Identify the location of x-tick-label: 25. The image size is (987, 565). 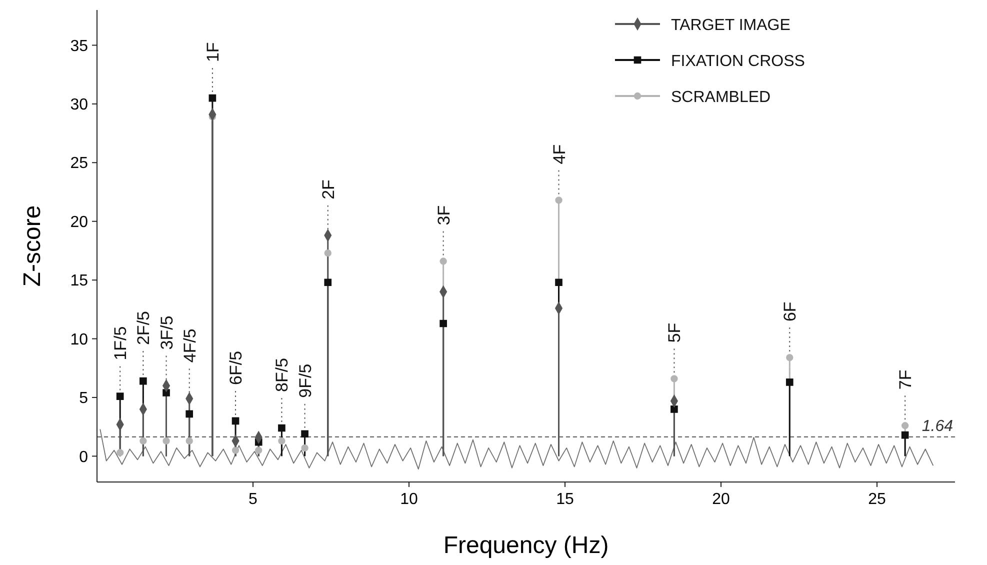
(877, 499).